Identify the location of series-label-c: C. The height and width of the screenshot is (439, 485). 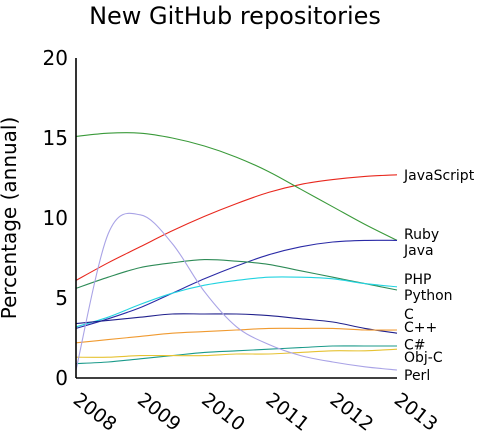
(409, 315).